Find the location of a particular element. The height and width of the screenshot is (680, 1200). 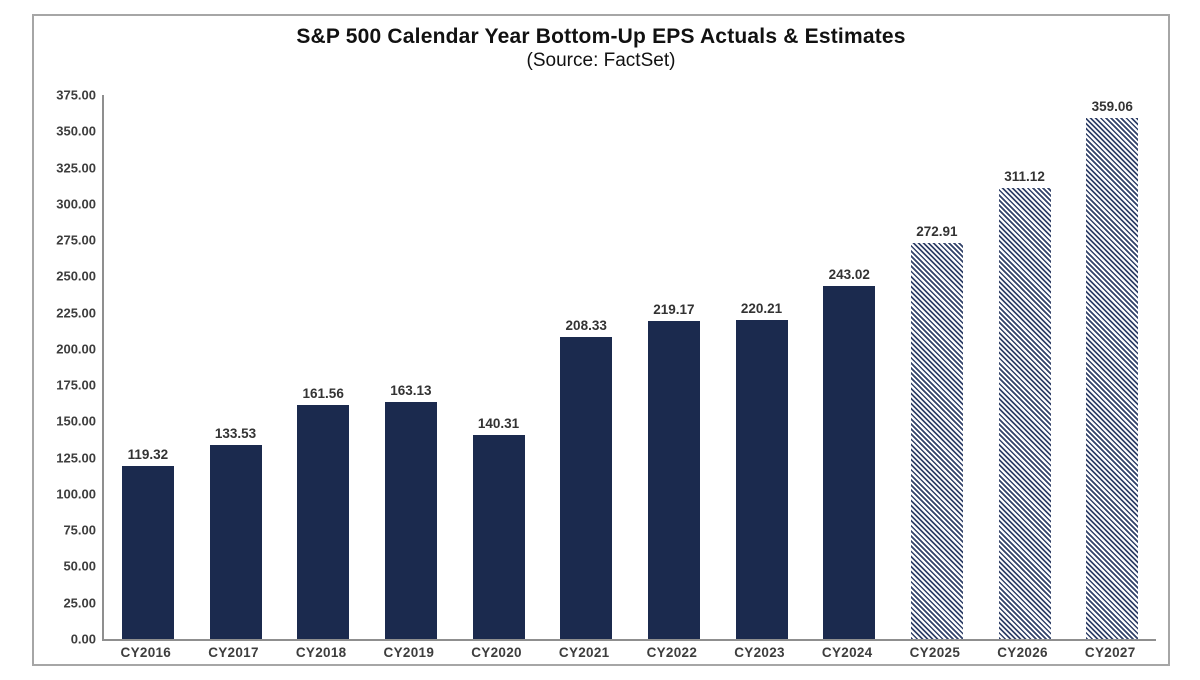

x-axis-tick-label: CY2021 is located at coordinates (584, 652).